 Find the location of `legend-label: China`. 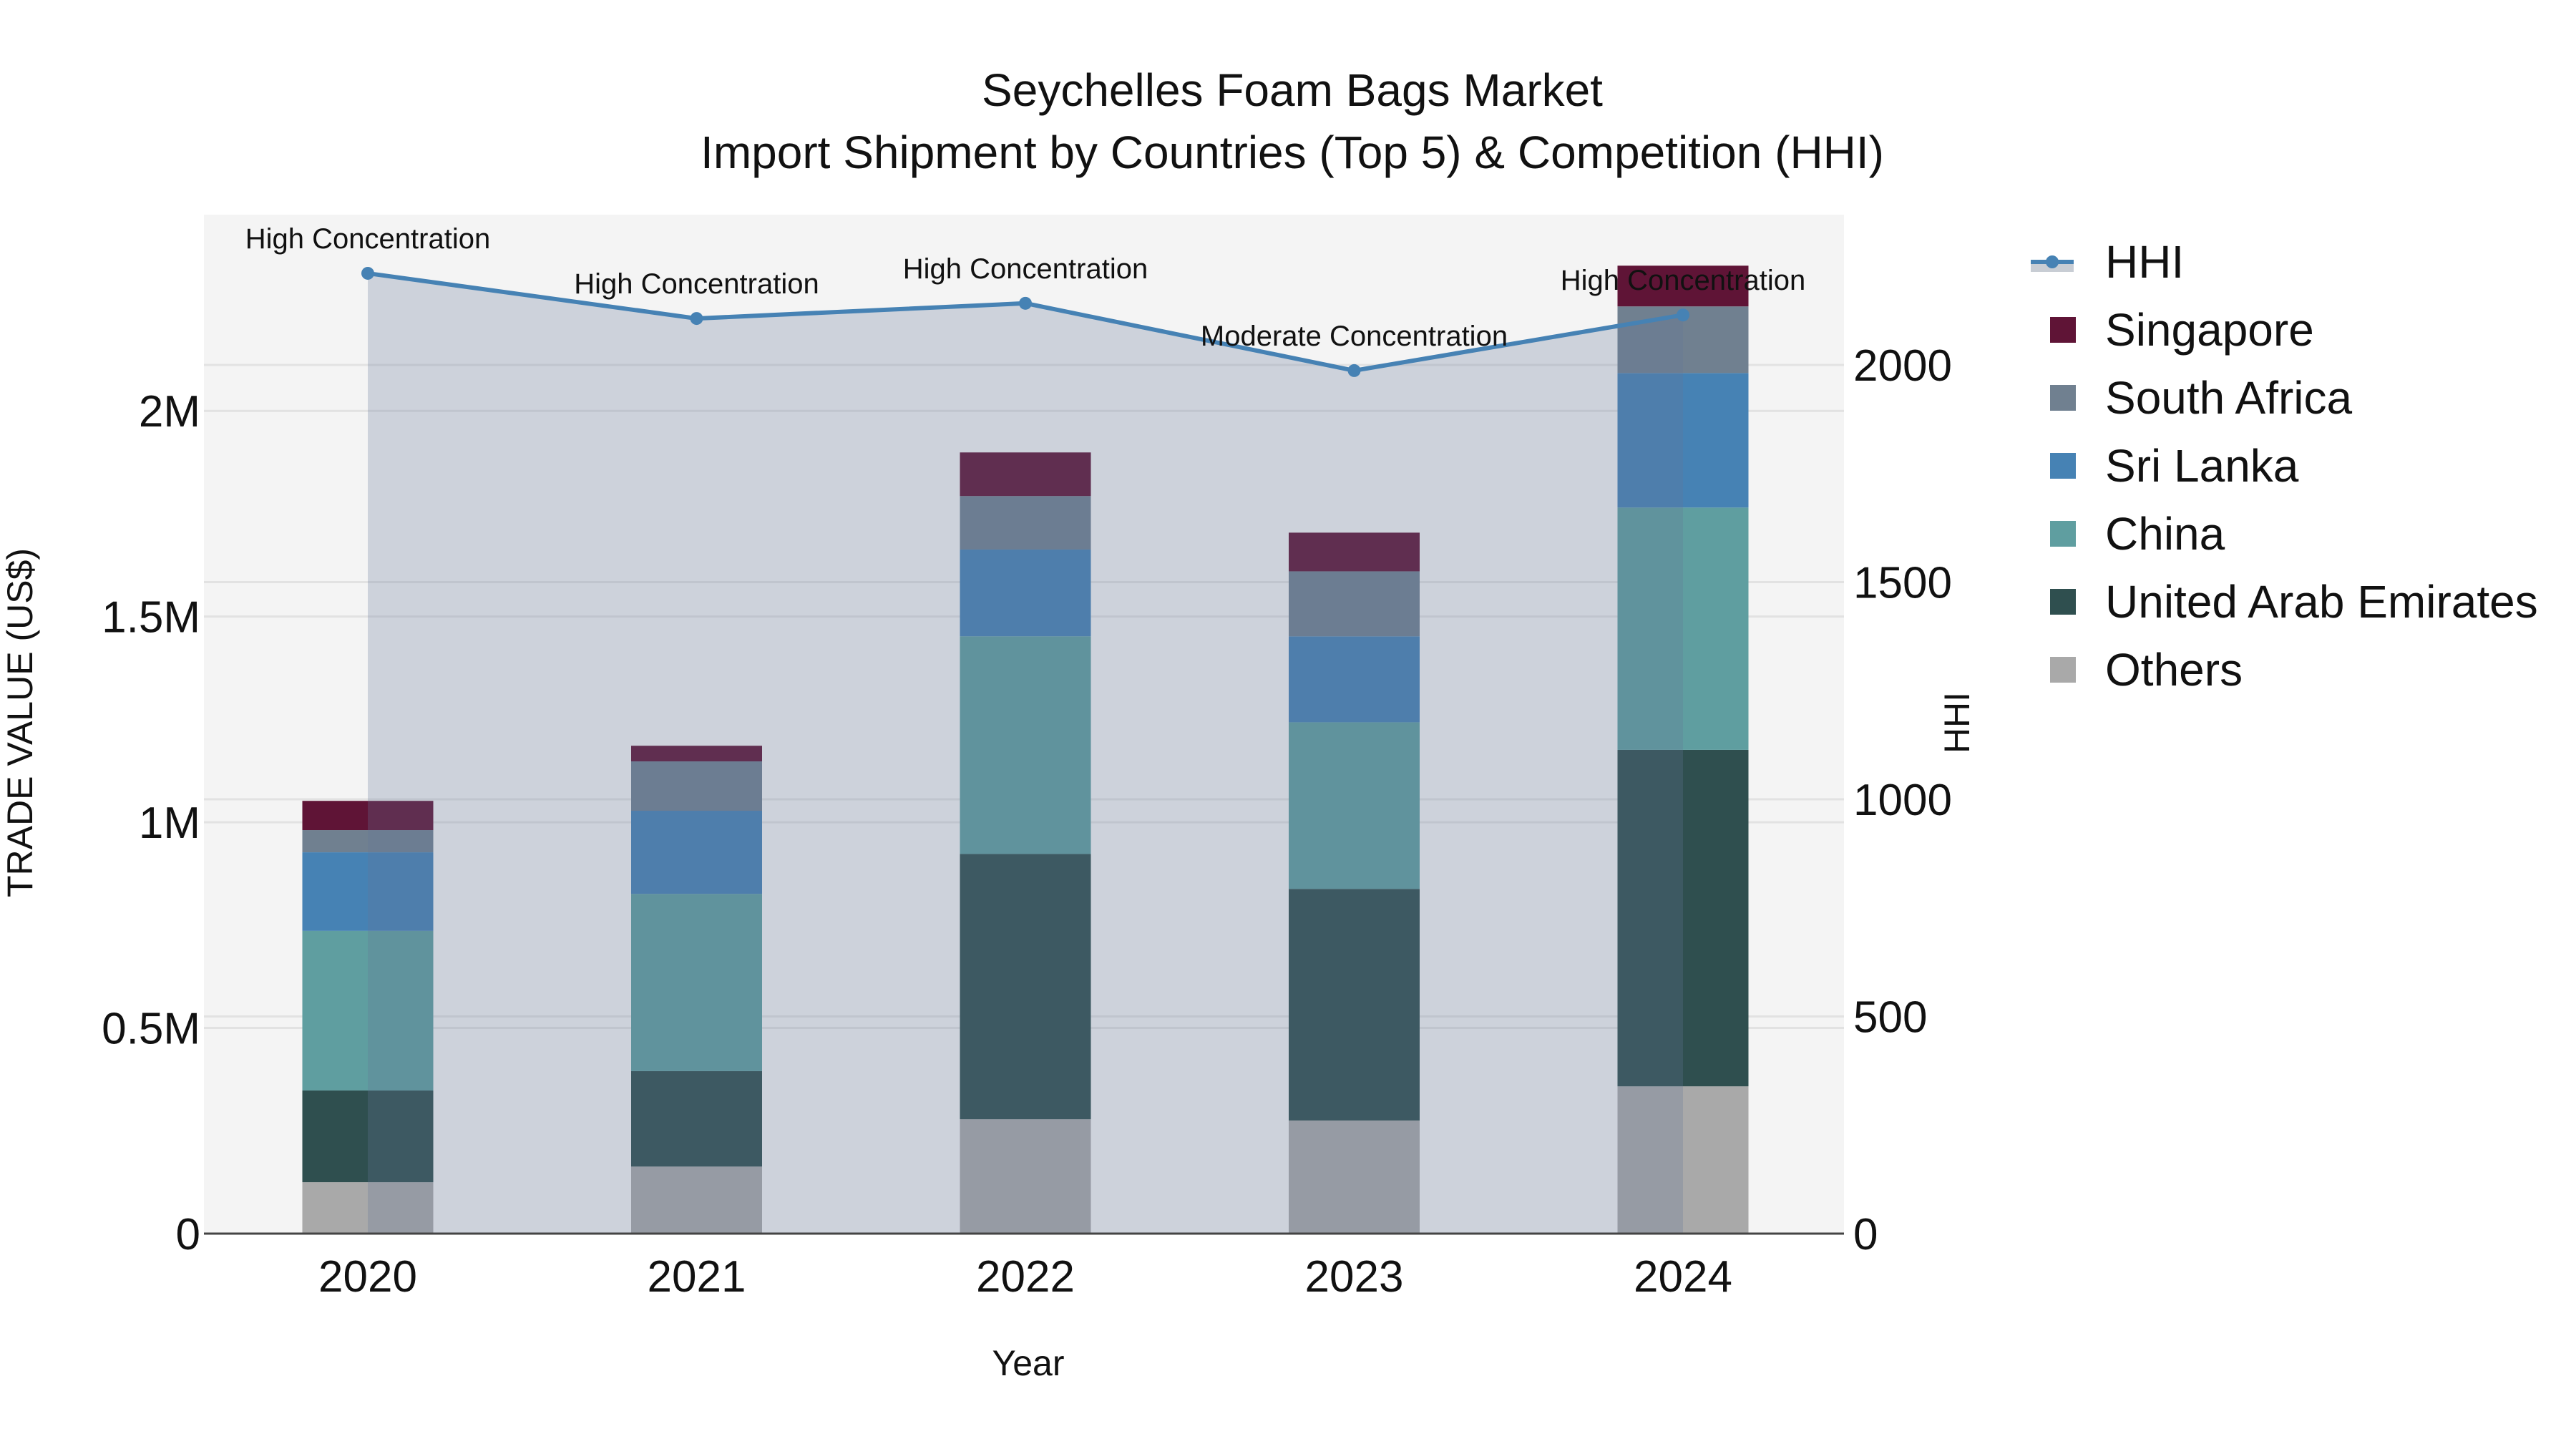

legend-label: China is located at coordinates (2165, 534).